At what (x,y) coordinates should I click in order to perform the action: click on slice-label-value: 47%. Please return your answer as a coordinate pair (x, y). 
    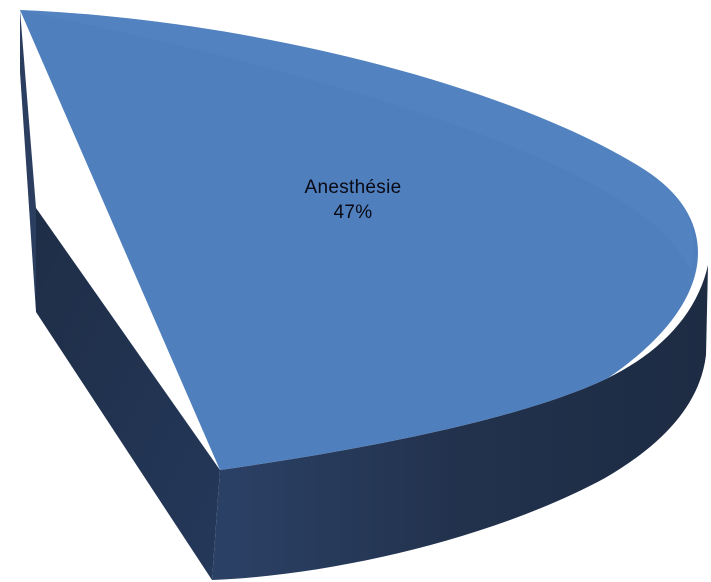
    Looking at the image, I should click on (353, 212).